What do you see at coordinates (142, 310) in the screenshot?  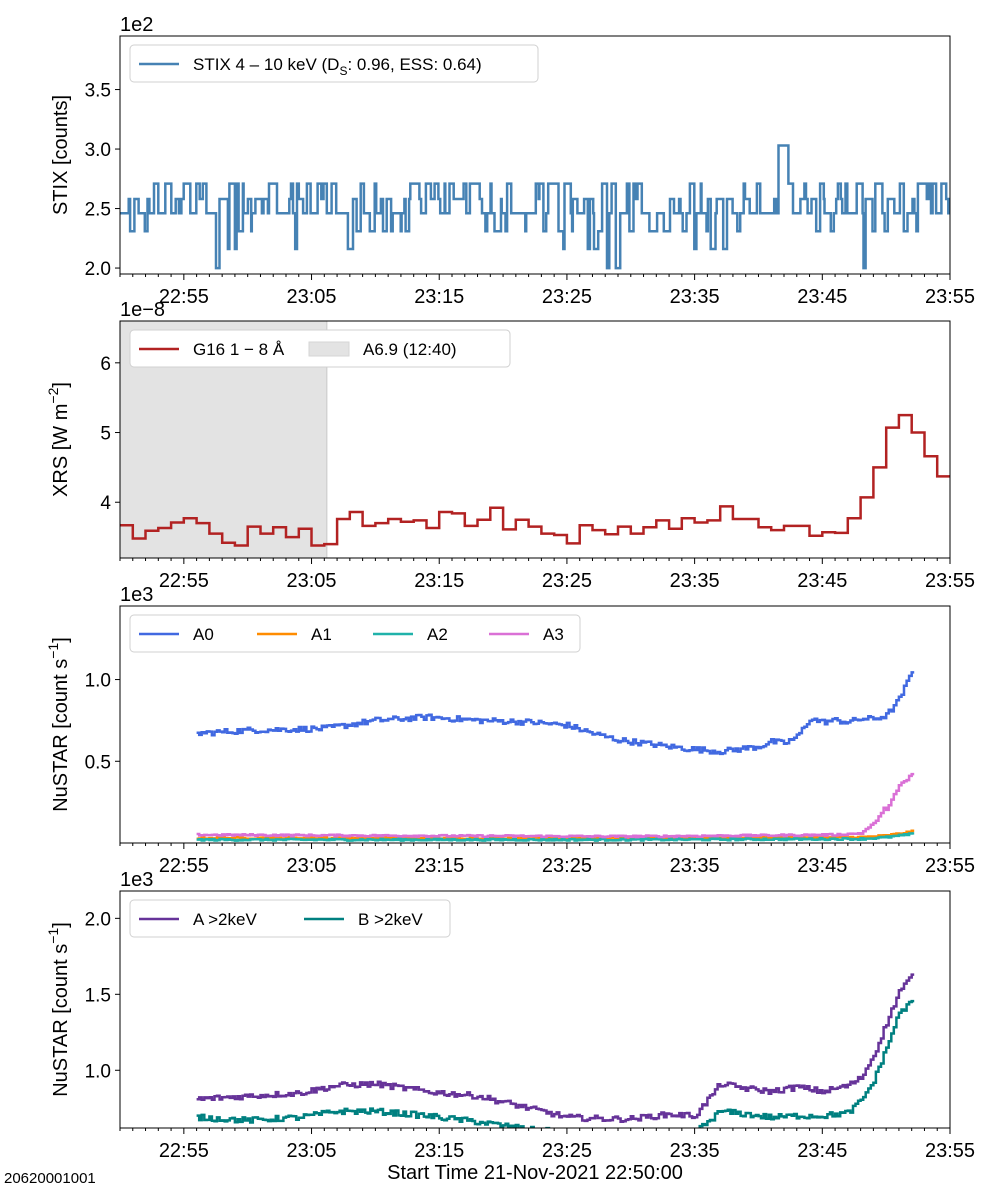 I see `y-offset-label: 1e−8` at bounding box center [142, 310].